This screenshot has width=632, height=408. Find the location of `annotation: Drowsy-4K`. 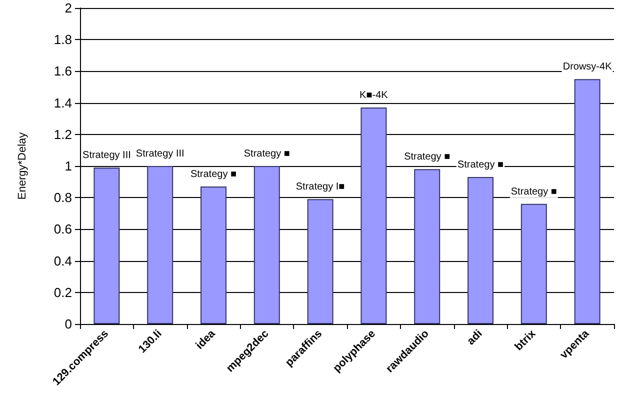

annotation: Drowsy-4K is located at coordinates (587, 67).